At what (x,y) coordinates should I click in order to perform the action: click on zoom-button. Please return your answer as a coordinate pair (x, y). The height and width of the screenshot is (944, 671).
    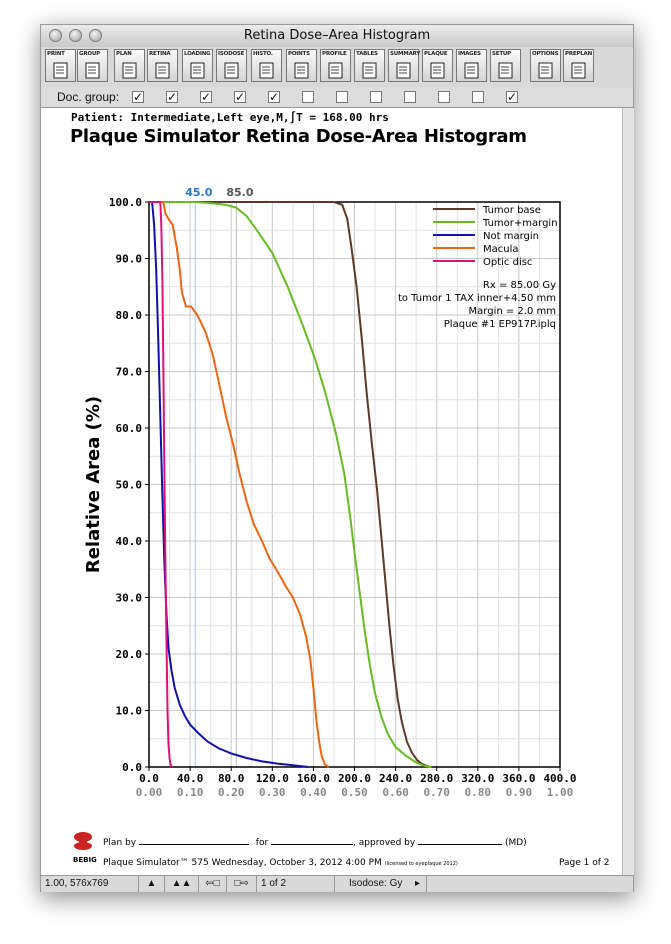
    Looking at the image, I should click on (95, 35).